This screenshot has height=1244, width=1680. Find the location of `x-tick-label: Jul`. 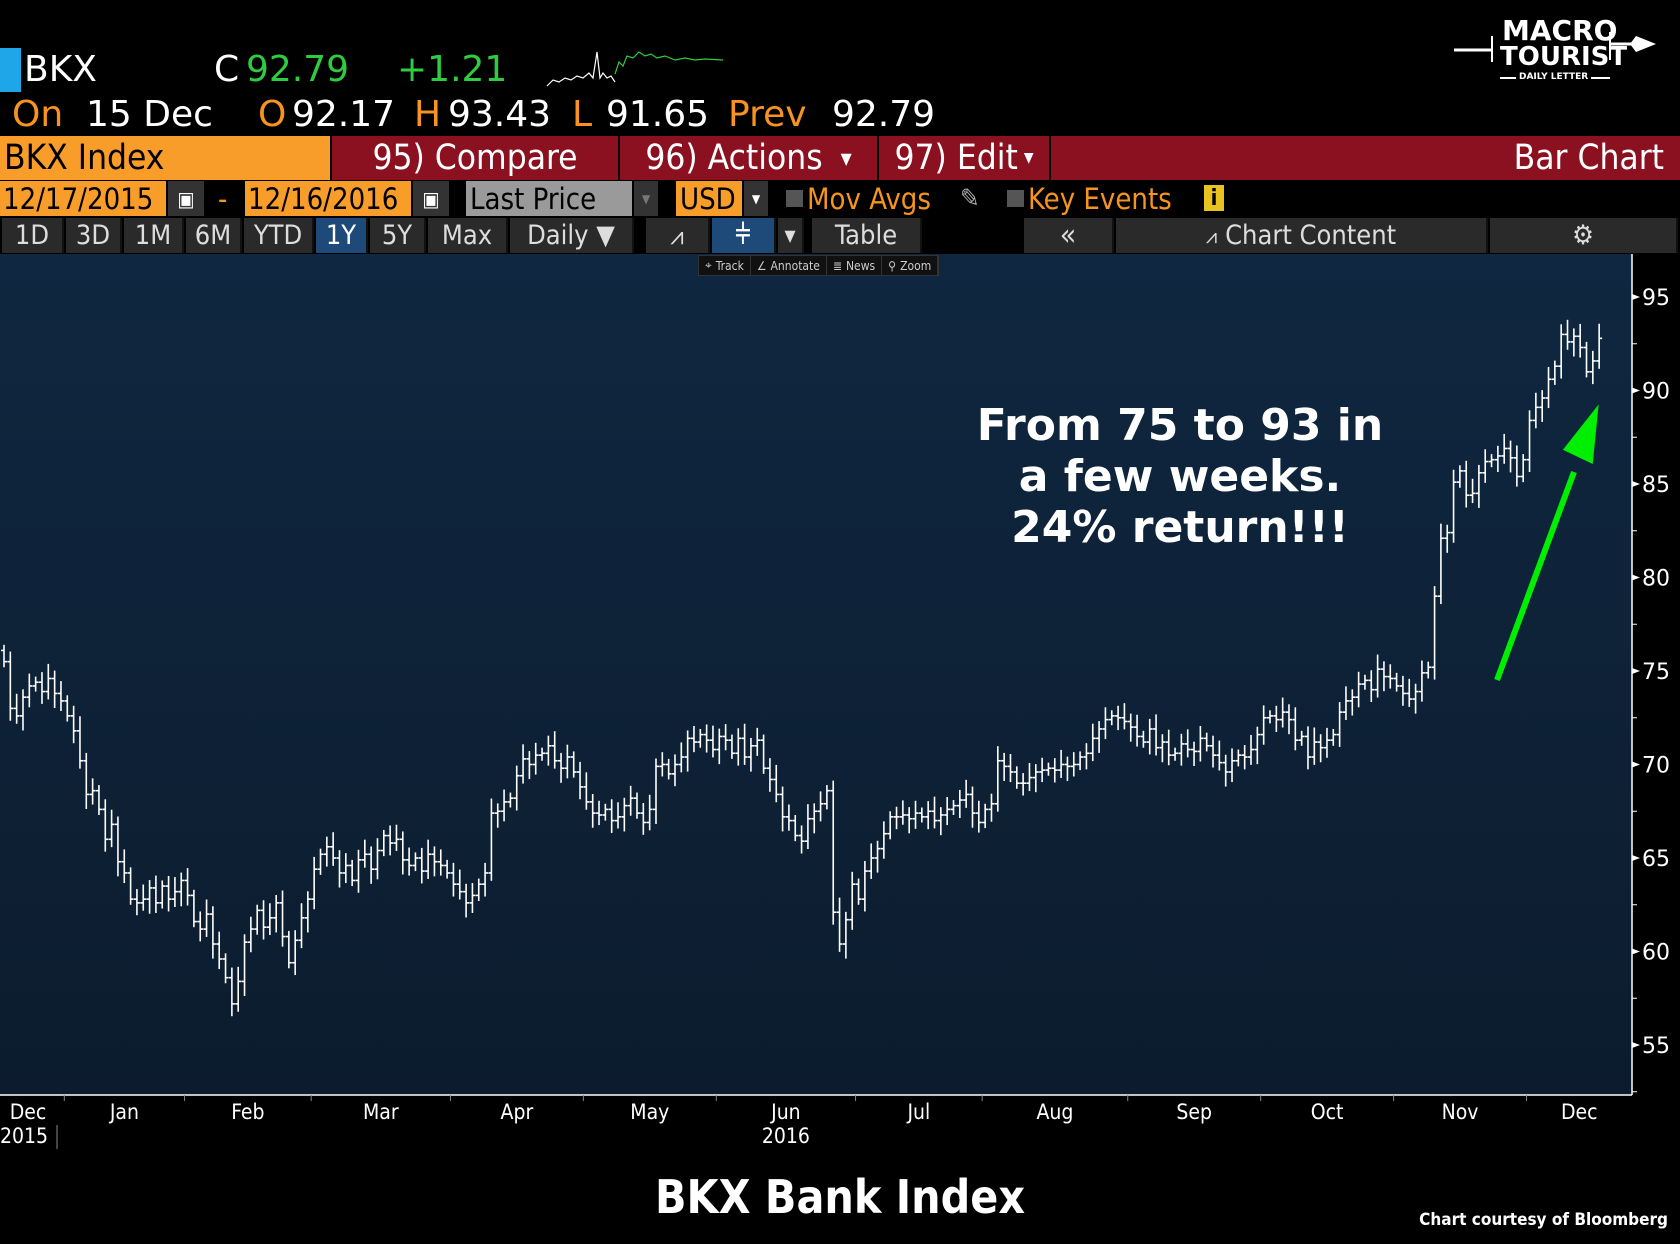

x-tick-label: Jul is located at coordinates (918, 1112).